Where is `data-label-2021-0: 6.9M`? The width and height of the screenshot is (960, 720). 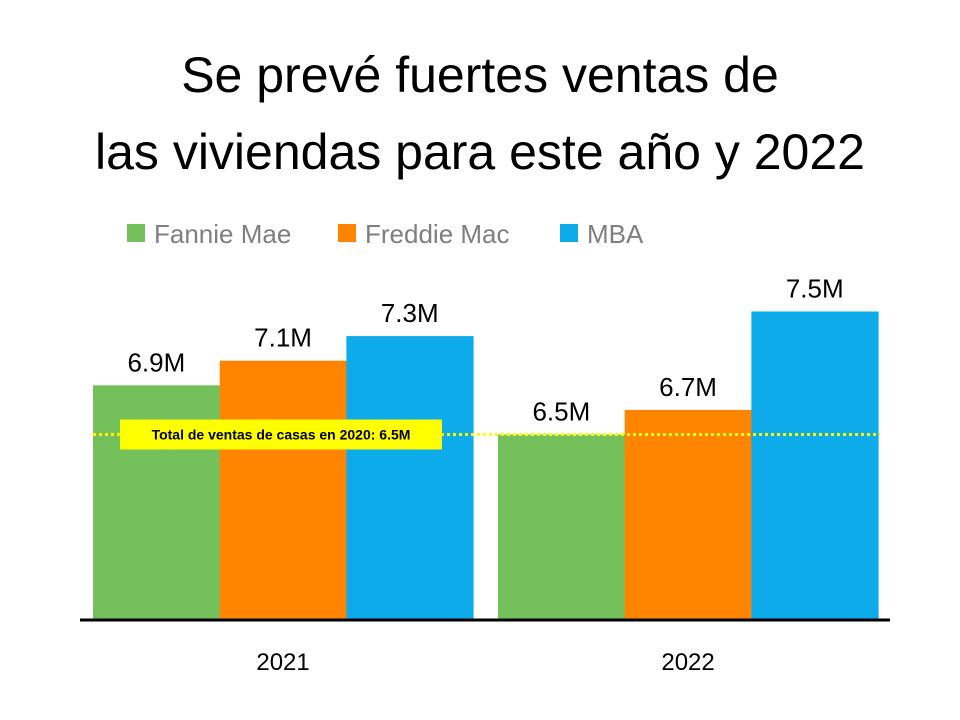 data-label-2021-0: 6.9M is located at coordinates (156, 362).